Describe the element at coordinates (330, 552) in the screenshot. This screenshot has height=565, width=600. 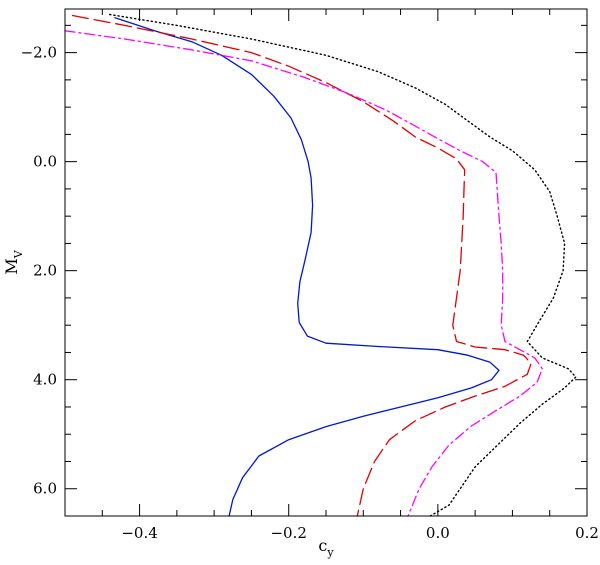
I see `x-axis-label-sub: y` at that location.